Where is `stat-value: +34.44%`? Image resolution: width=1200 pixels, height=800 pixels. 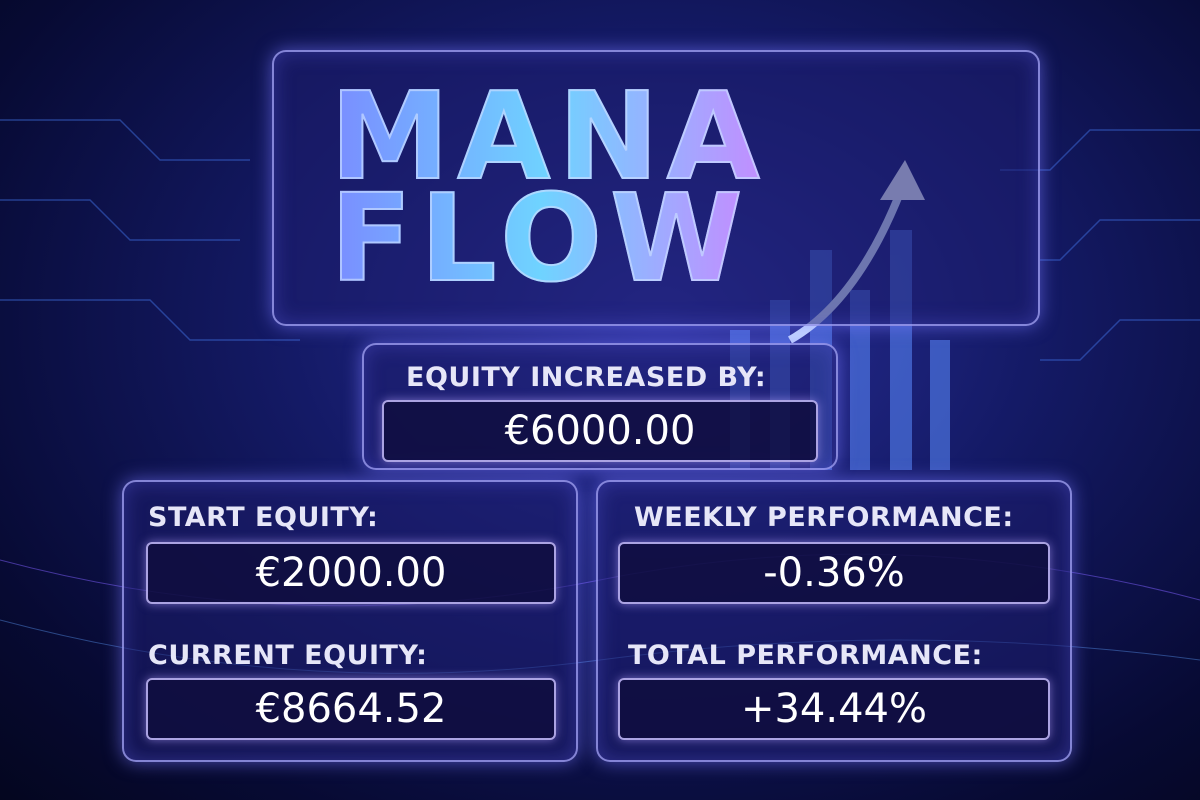 stat-value: +34.44% is located at coordinates (834, 709).